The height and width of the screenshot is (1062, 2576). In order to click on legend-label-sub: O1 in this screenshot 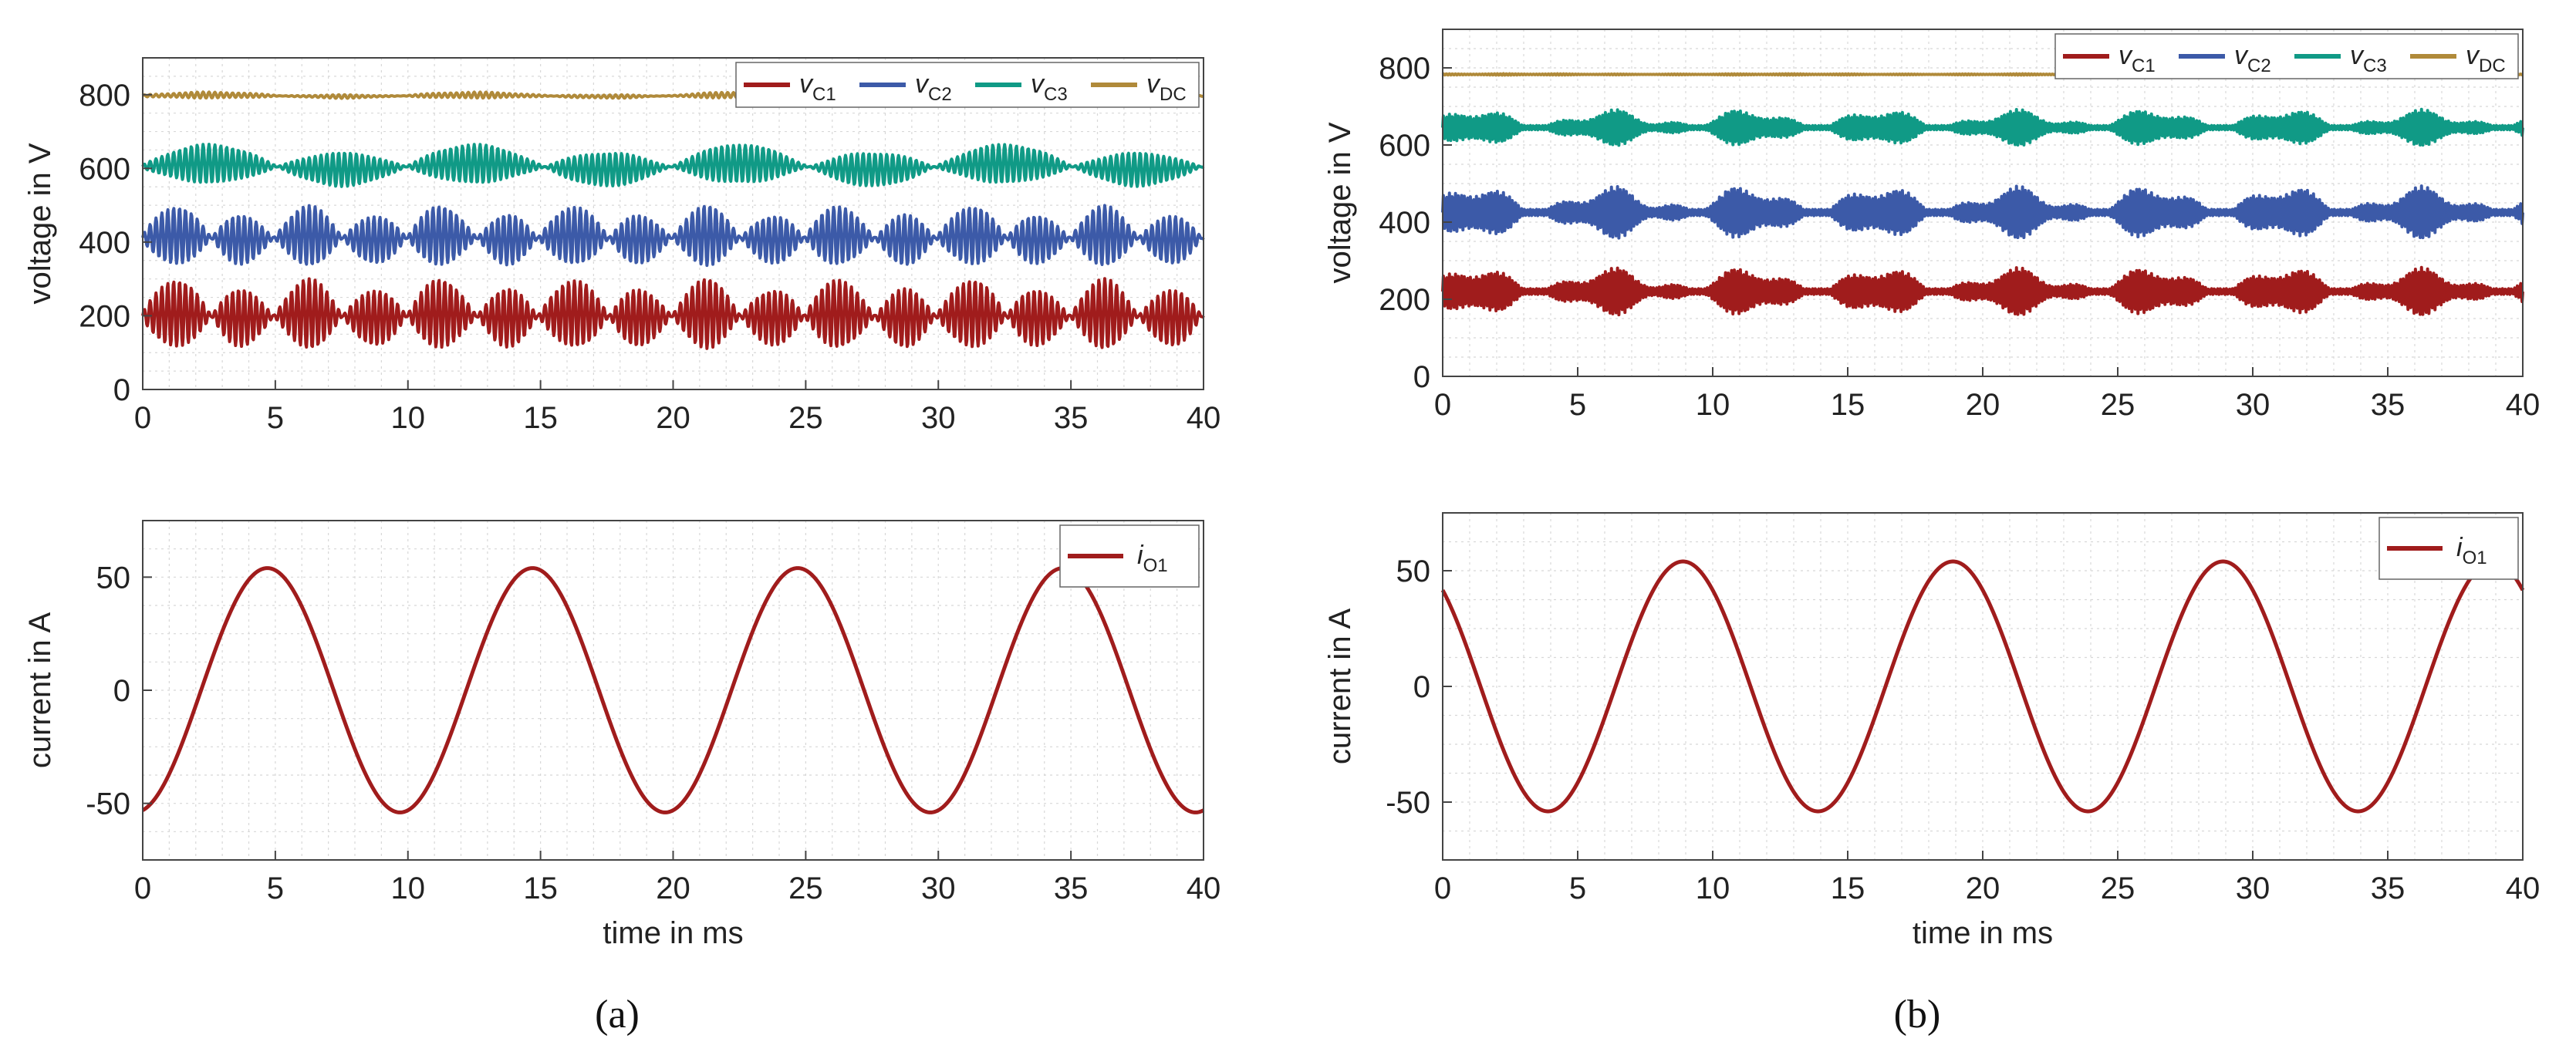, I will do `click(1155, 565)`.